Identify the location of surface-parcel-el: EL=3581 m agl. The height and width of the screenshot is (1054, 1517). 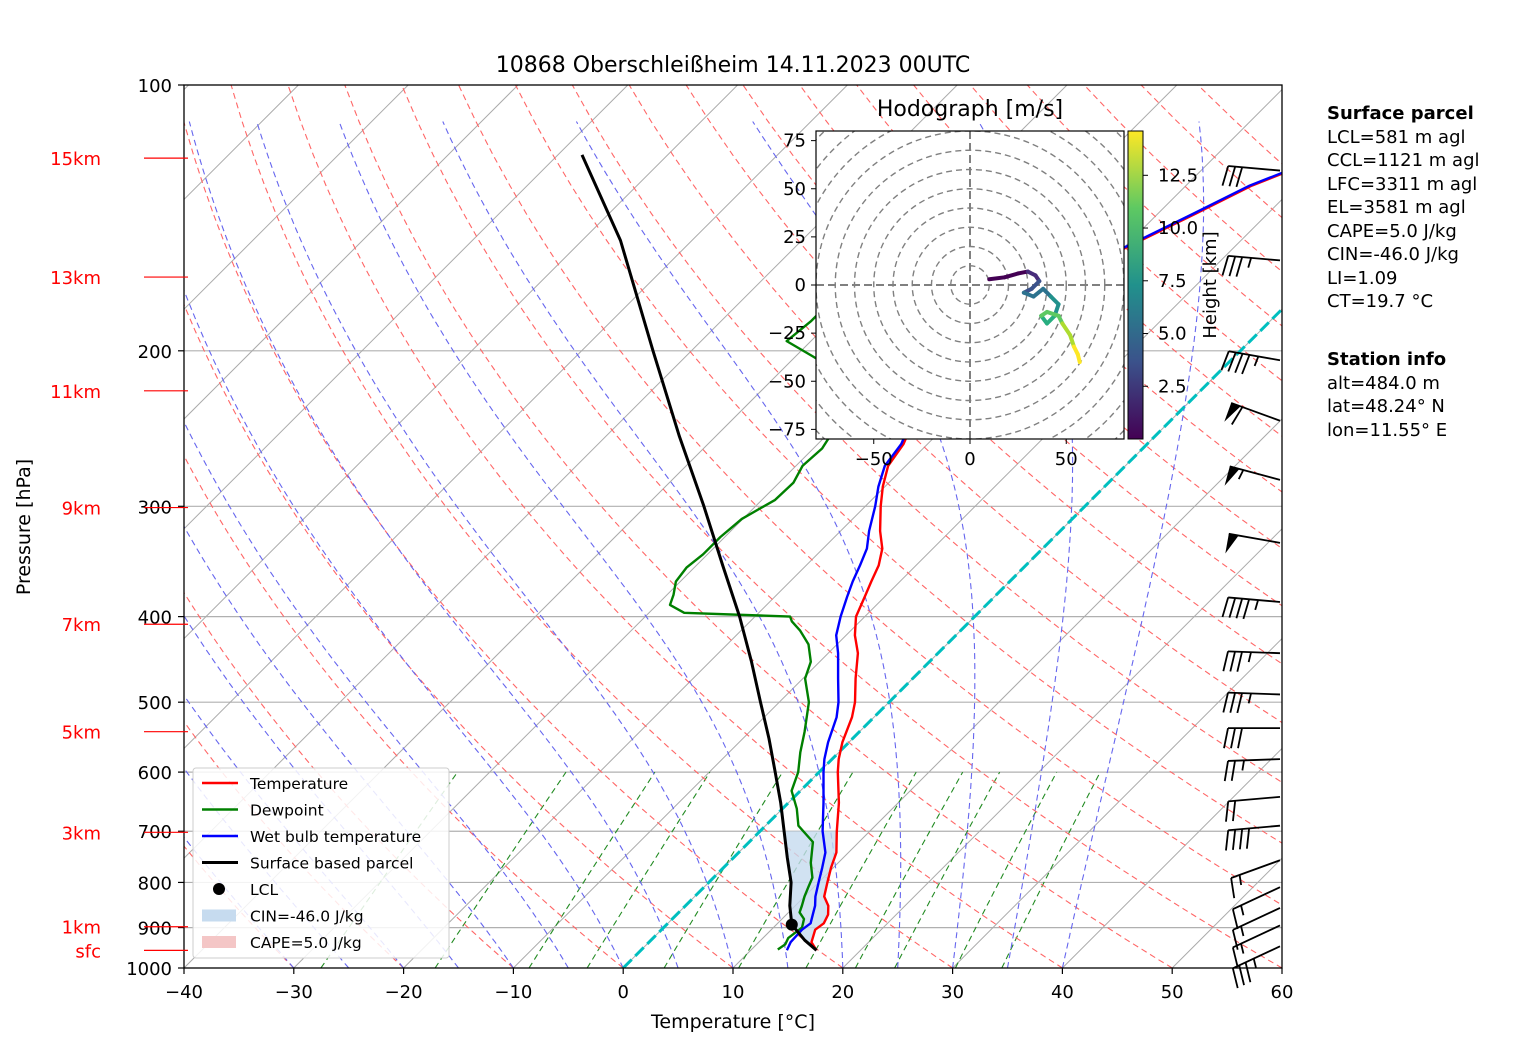
(1396, 207).